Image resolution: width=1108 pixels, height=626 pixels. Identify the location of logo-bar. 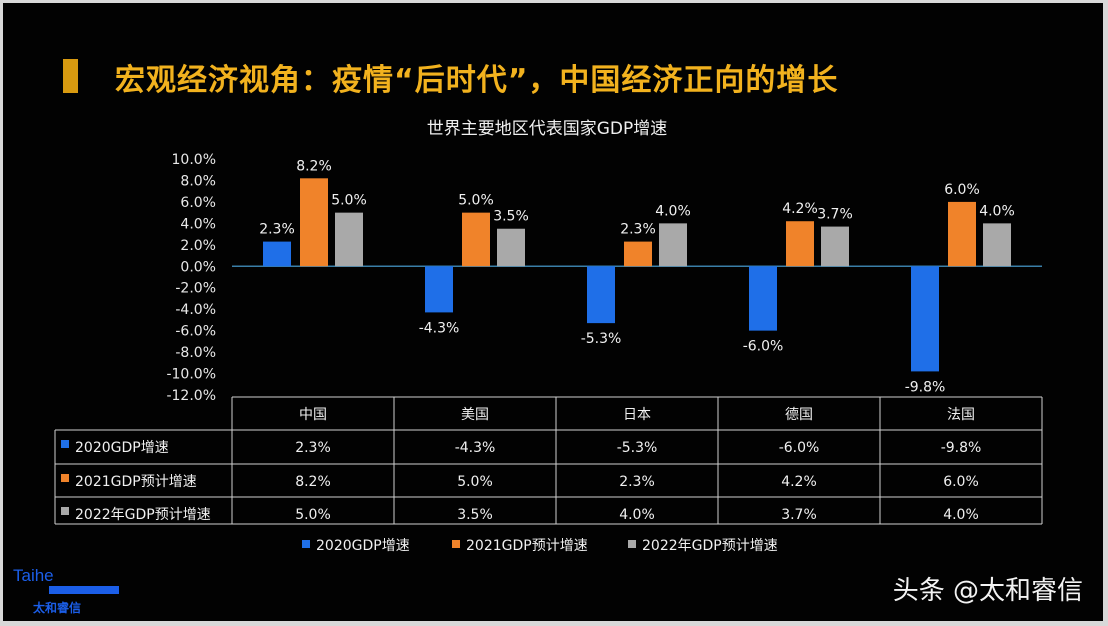
(84, 590).